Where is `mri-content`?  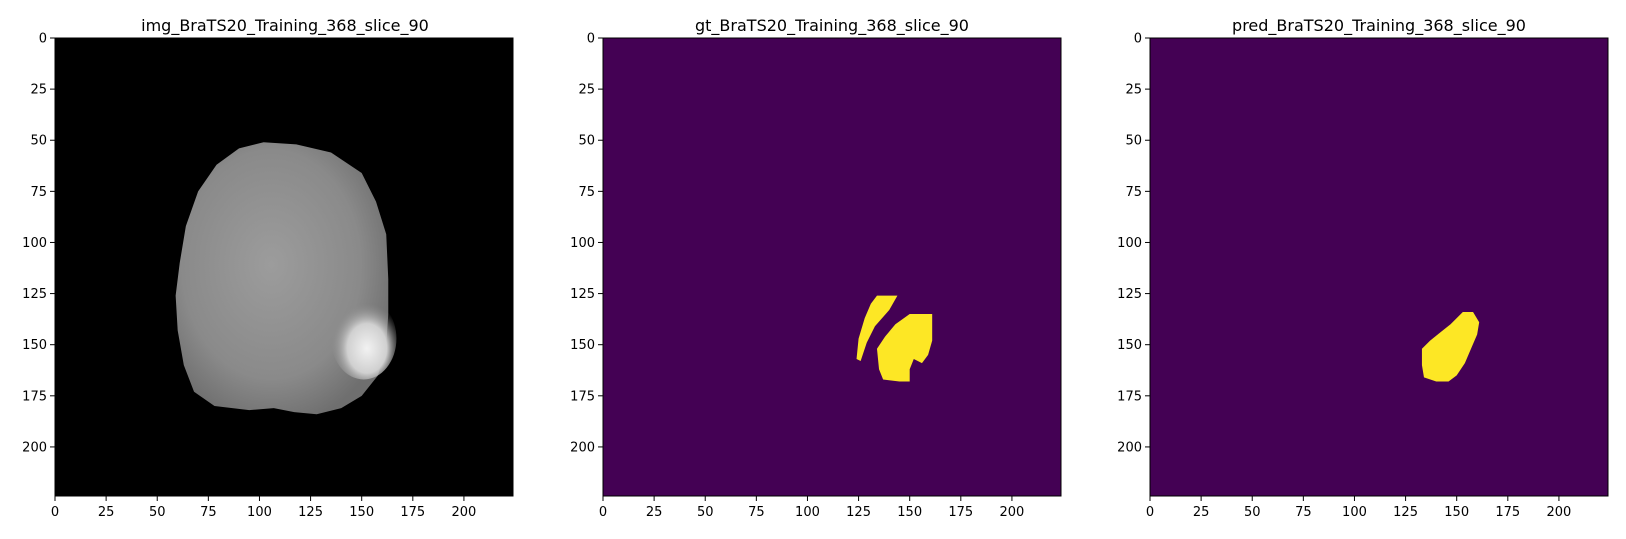
mri-content is located at coordinates (286, 278).